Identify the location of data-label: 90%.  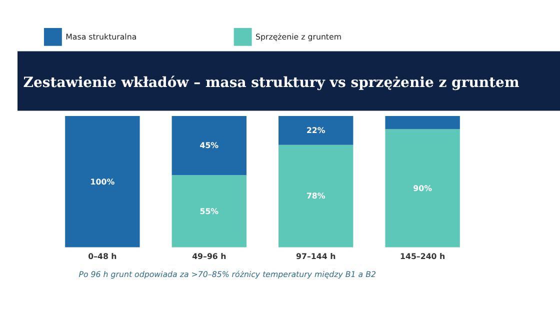
(422, 188).